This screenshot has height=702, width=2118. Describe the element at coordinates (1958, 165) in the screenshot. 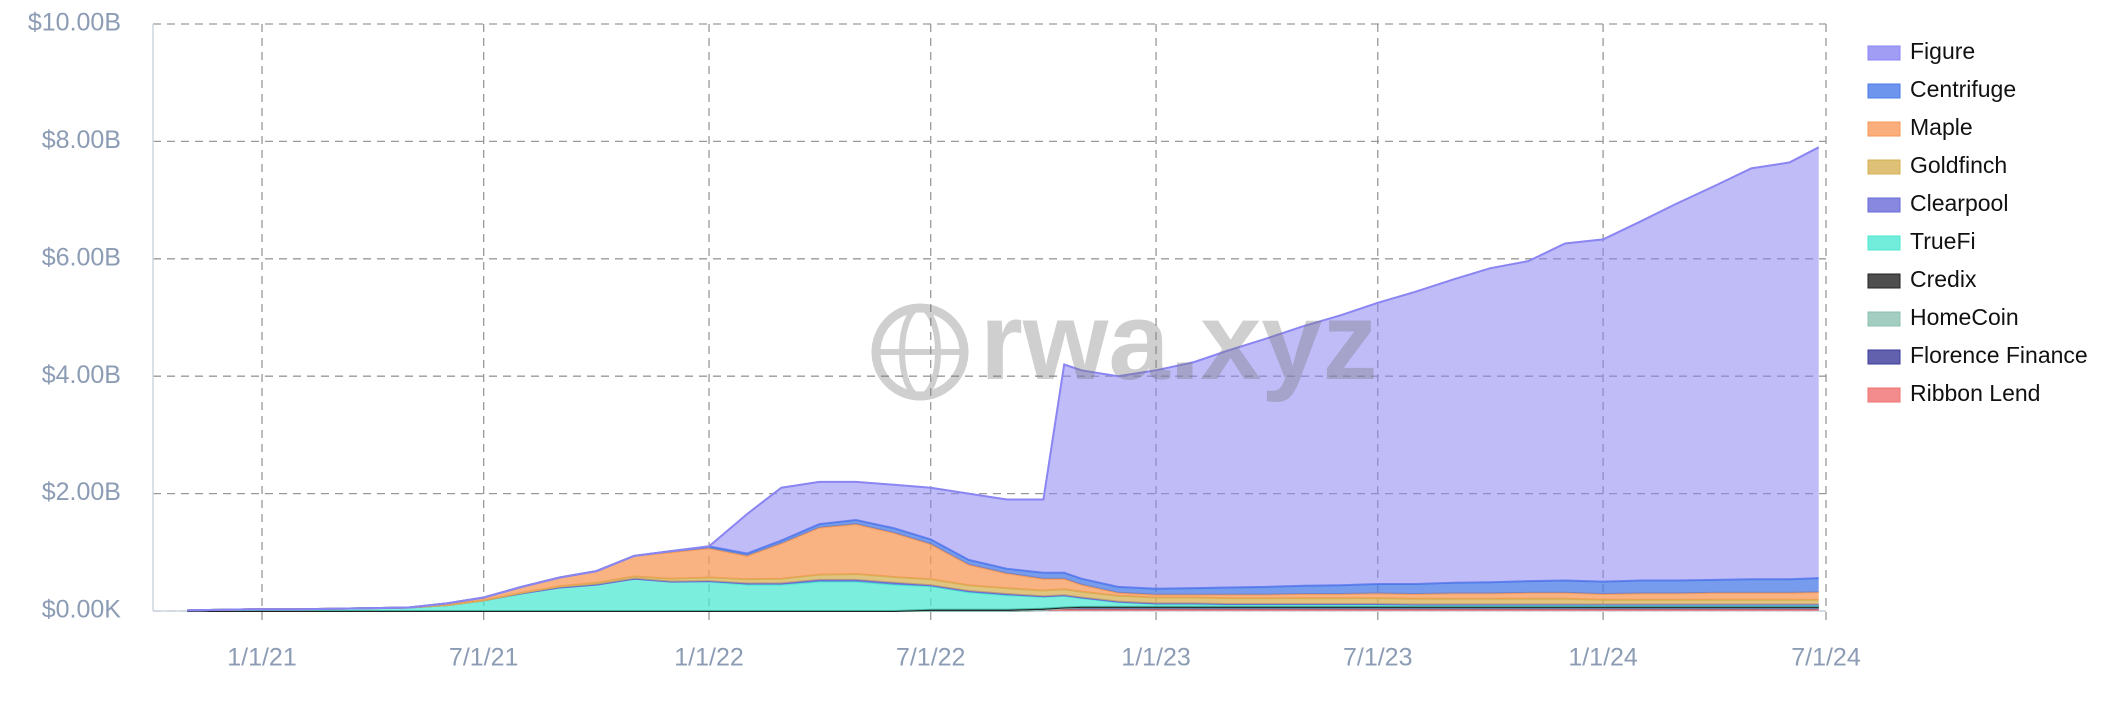

I see `legend-label: Goldfinch` at that location.